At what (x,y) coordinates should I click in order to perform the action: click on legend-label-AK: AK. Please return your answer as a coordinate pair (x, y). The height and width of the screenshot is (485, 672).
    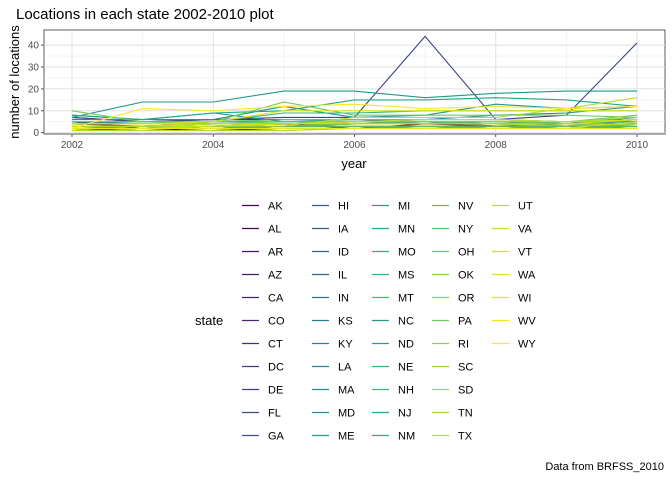
    Looking at the image, I should click on (275, 207).